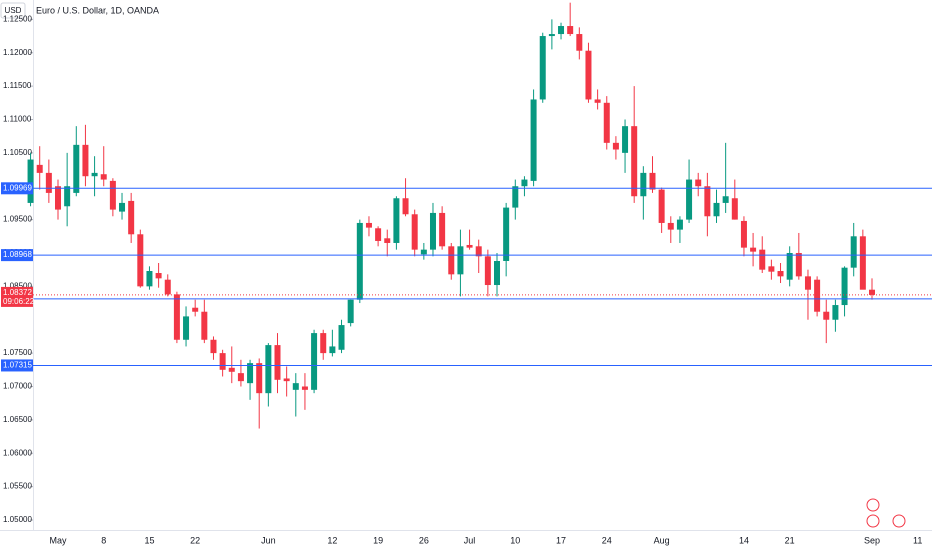 This screenshot has width=932, height=550. What do you see at coordinates (17, 152) in the screenshot?
I see `y-tick-label: 1.10500` at bounding box center [17, 152].